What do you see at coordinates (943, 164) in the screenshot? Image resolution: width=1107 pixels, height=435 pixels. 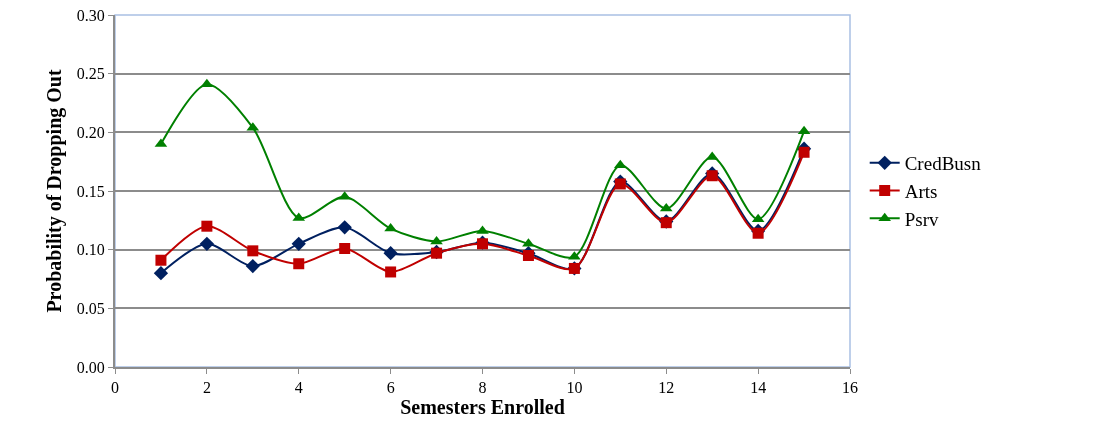 I see `legend-label: CredBusn` at bounding box center [943, 164].